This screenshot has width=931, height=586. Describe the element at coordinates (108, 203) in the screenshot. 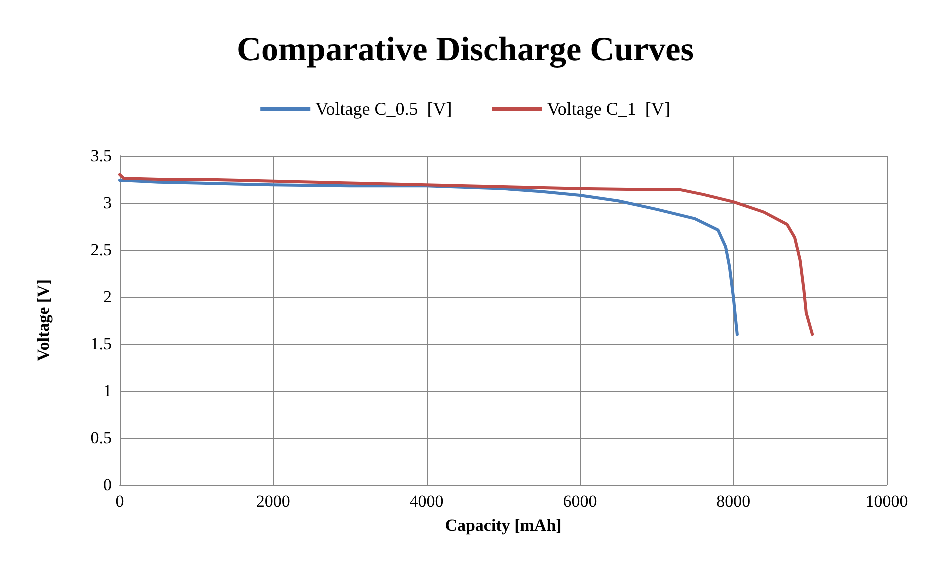

I see `y-tick-label: 3` at that location.